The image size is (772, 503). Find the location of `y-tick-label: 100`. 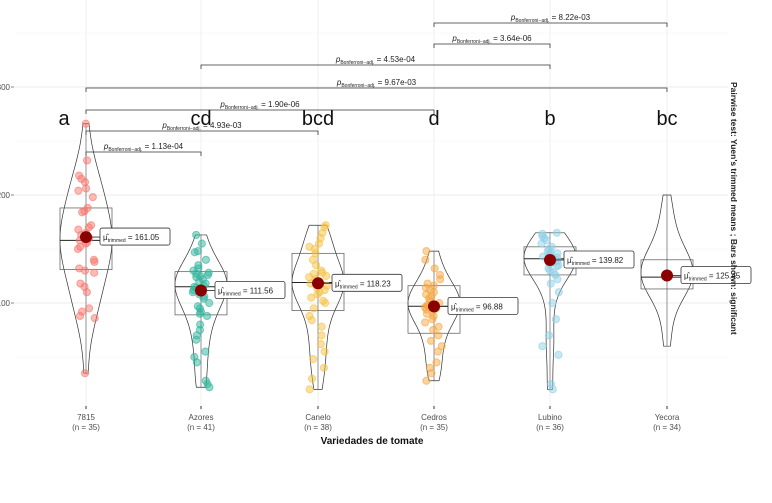

y-tick-label: 100 is located at coordinates (5, 303).